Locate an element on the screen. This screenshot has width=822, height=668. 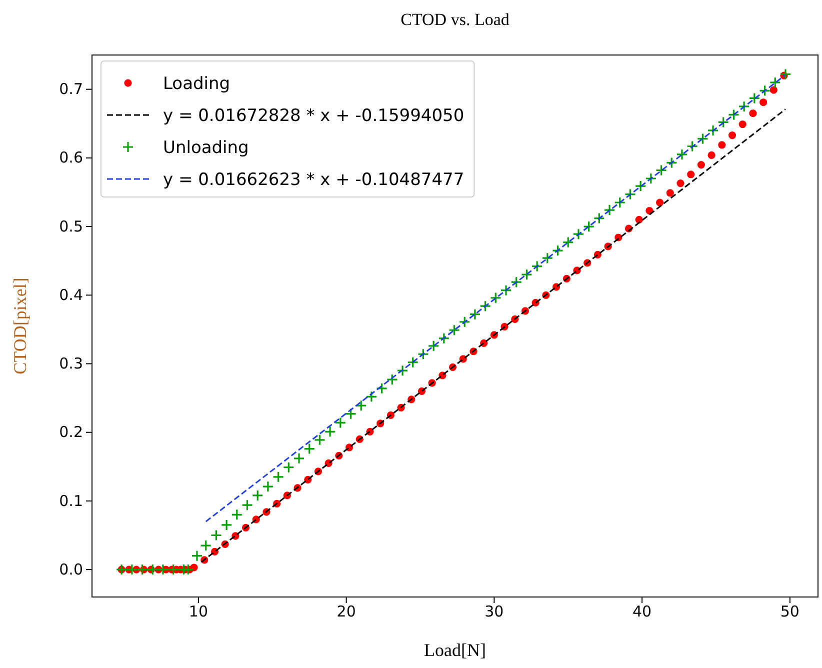
y-tick-label: 0.0 is located at coordinates (71, 569).